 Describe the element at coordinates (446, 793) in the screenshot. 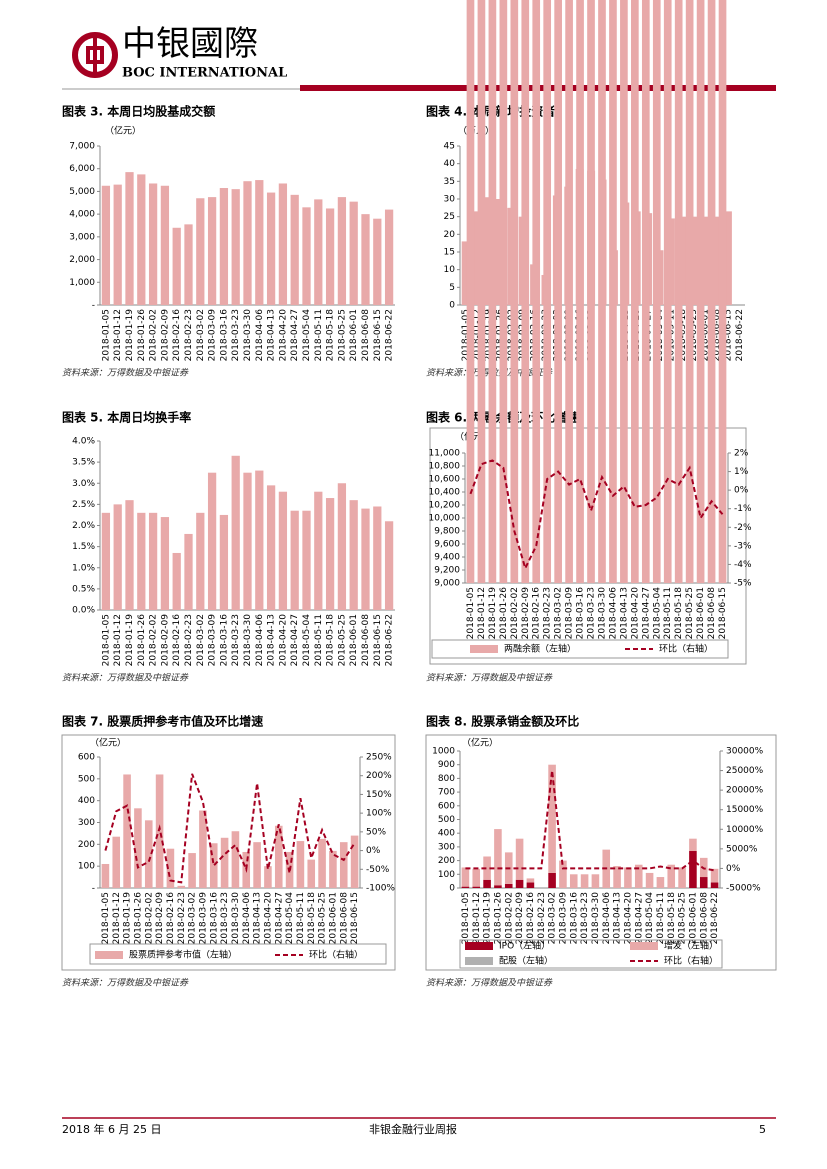

I see `y-tick-label: 700` at that location.